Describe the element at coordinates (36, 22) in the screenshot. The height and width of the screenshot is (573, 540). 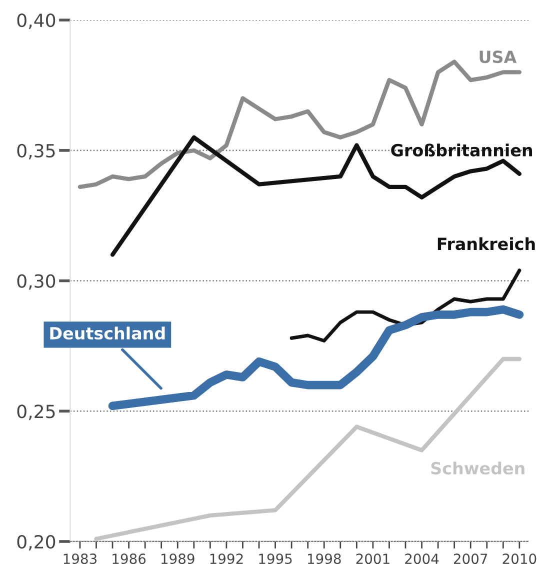
I see `y-tick-label: 0,40` at that location.